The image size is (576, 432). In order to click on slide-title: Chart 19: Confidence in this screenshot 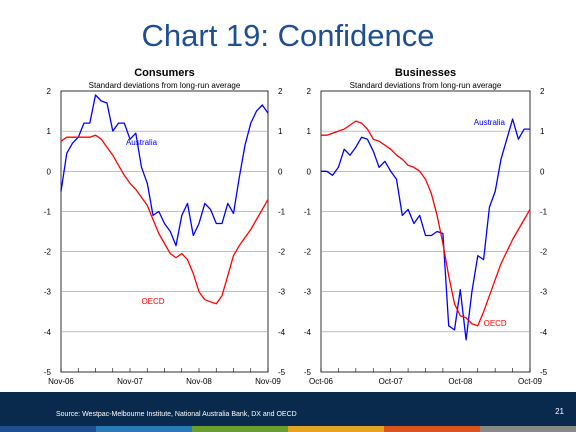, I will do `click(288, 35)`.